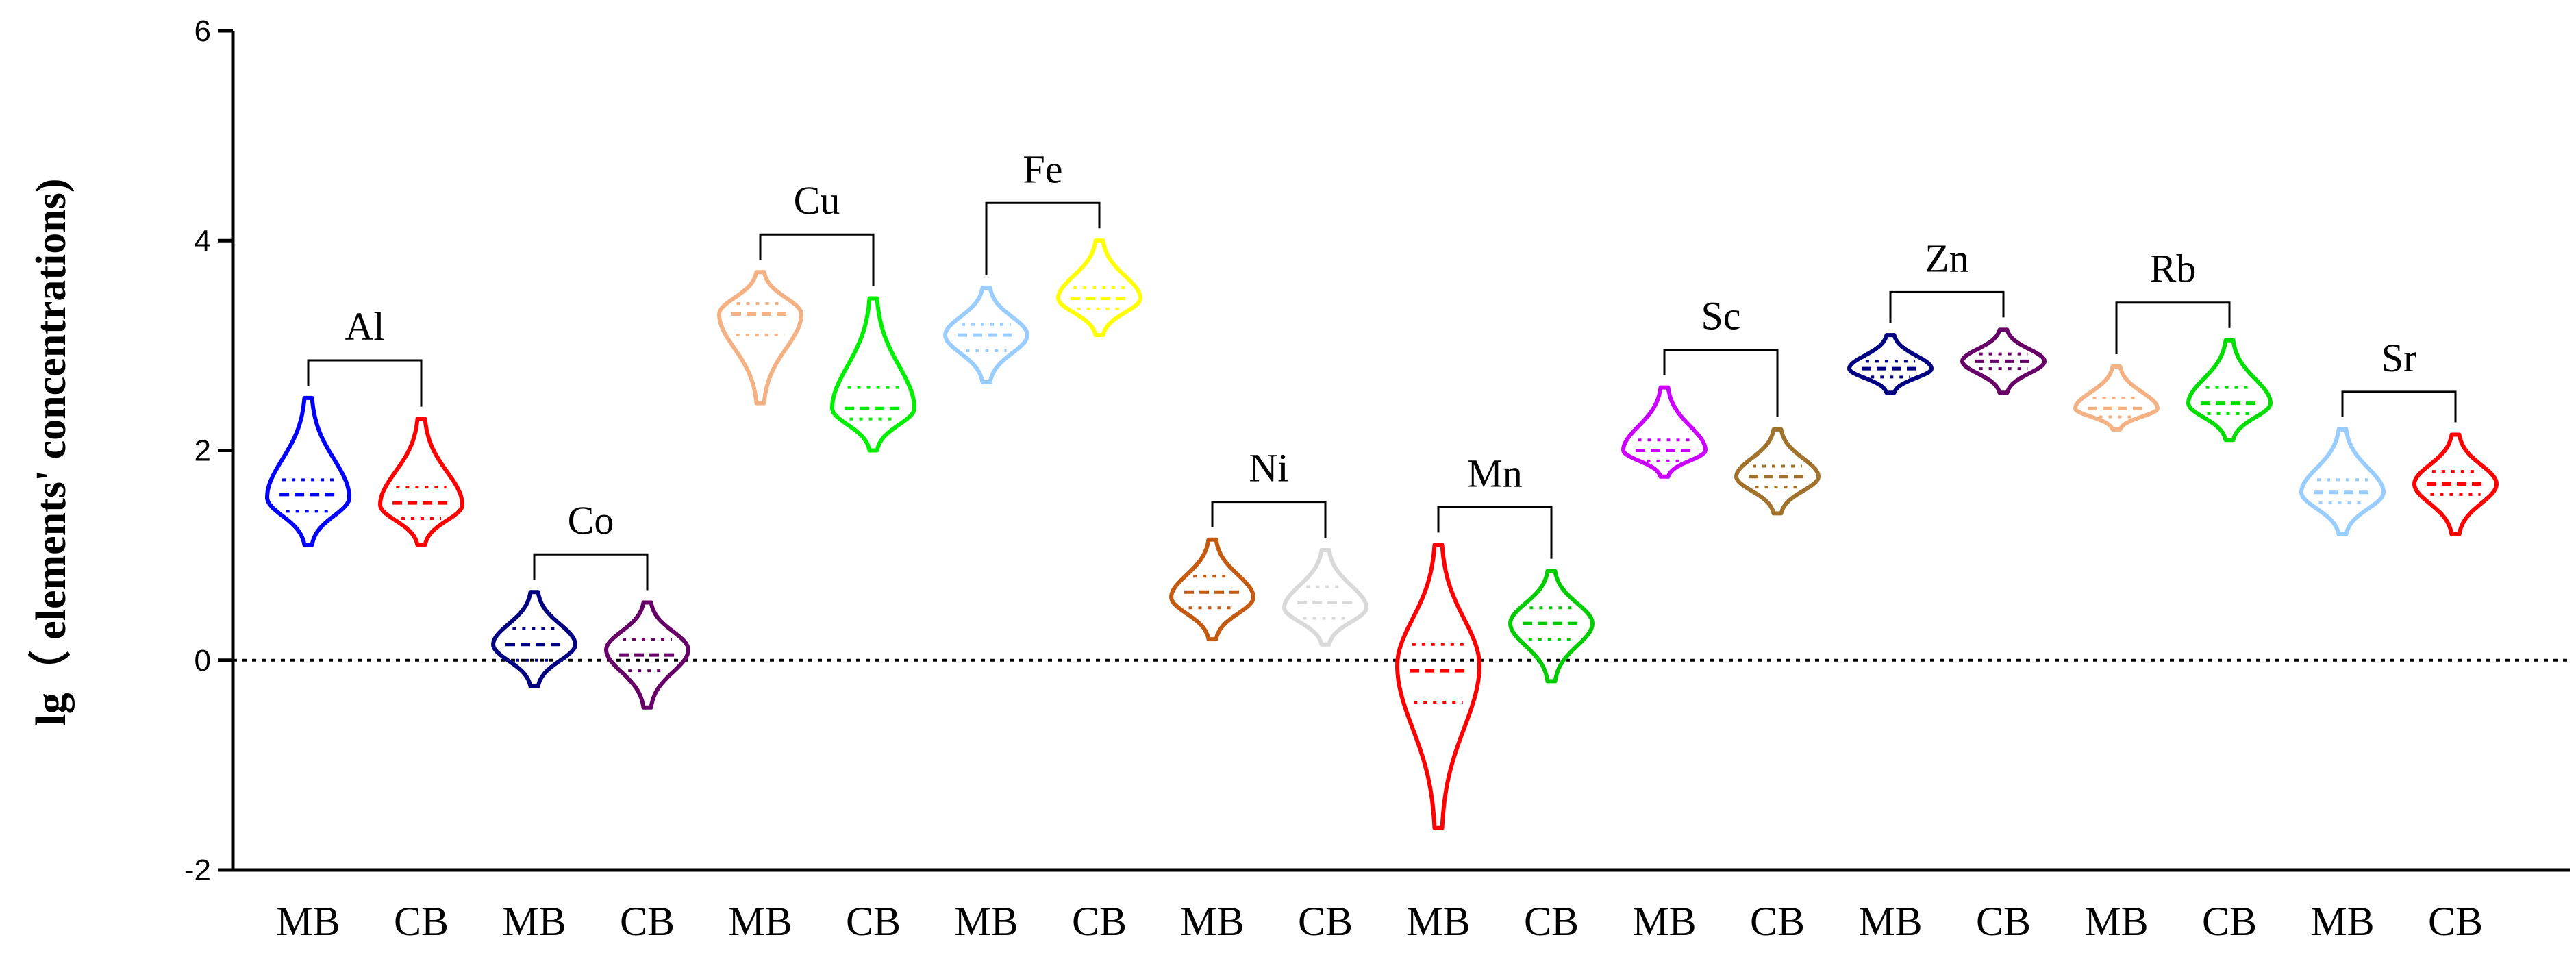 Image resolution: width=2576 pixels, height=957 pixels. What do you see at coordinates (1099, 288) in the screenshot?
I see `violin-fe-cb` at bounding box center [1099, 288].